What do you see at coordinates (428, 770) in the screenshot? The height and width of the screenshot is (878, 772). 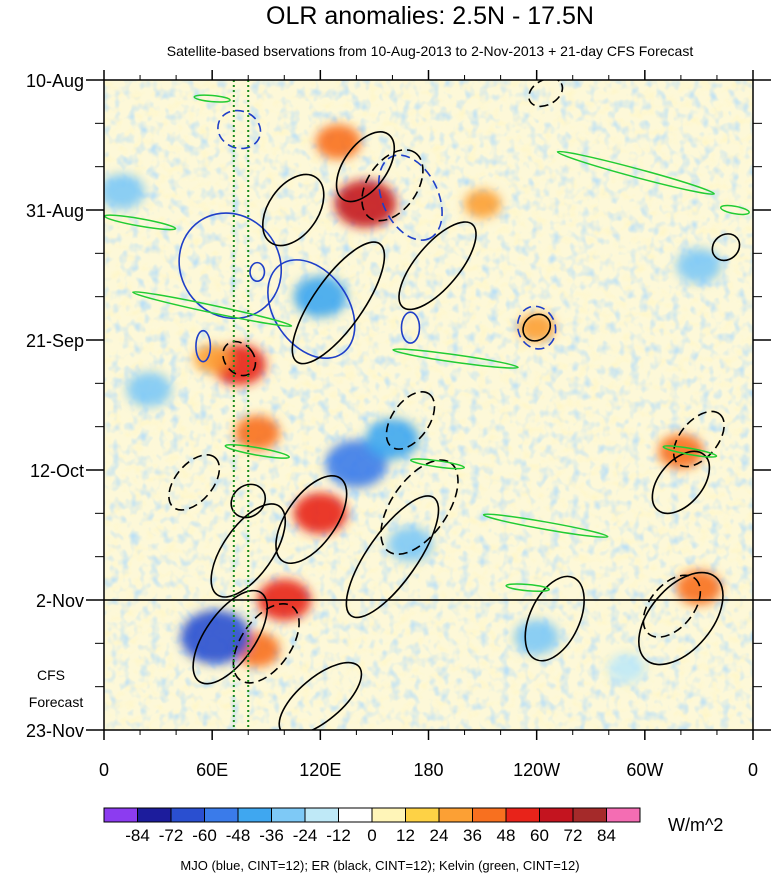 I see `x-tick-label-3: 180` at bounding box center [428, 770].